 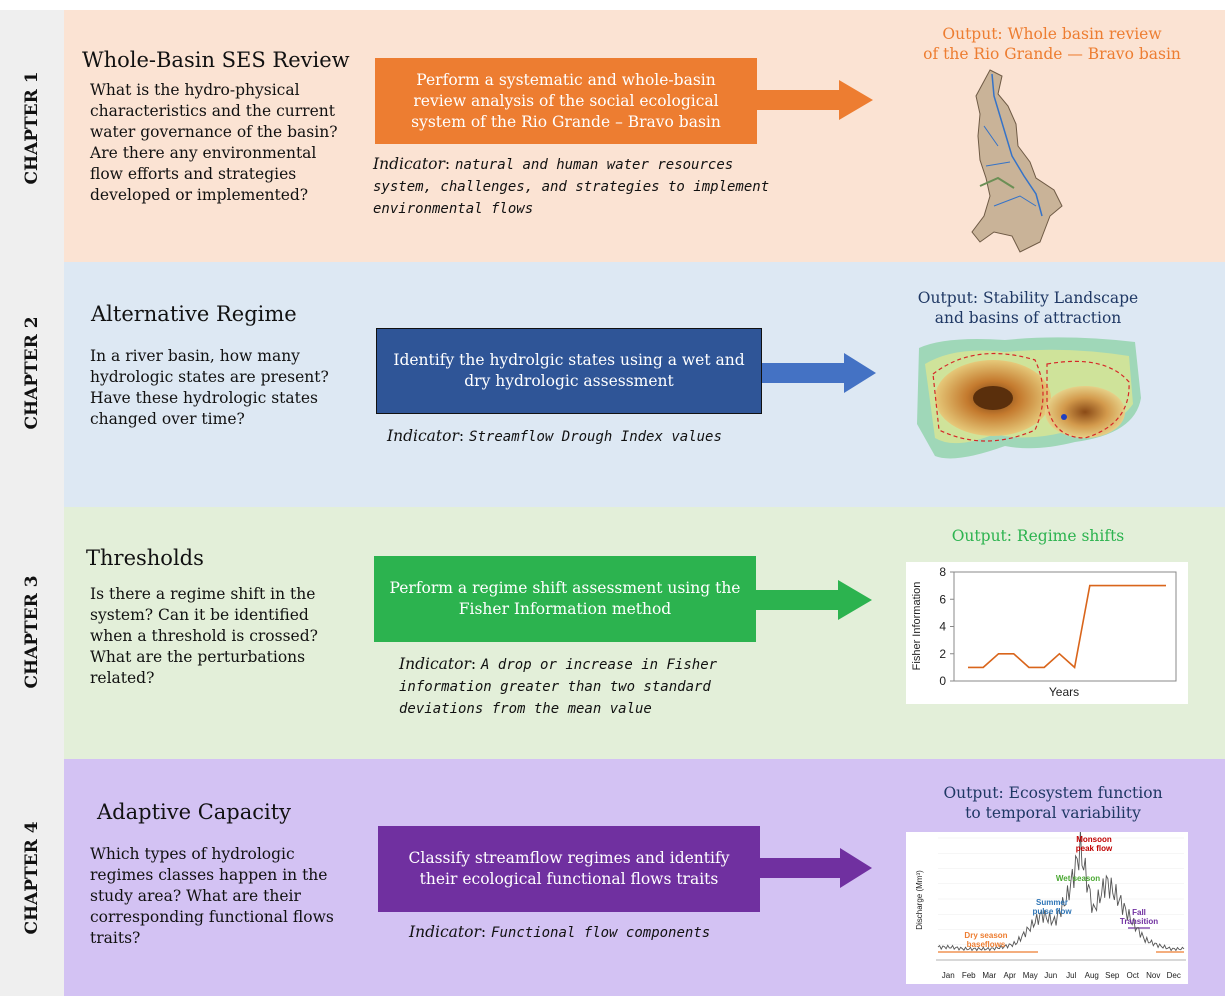 I want to click on indicator-value: Functional flow components, so click(x=601, y=933).